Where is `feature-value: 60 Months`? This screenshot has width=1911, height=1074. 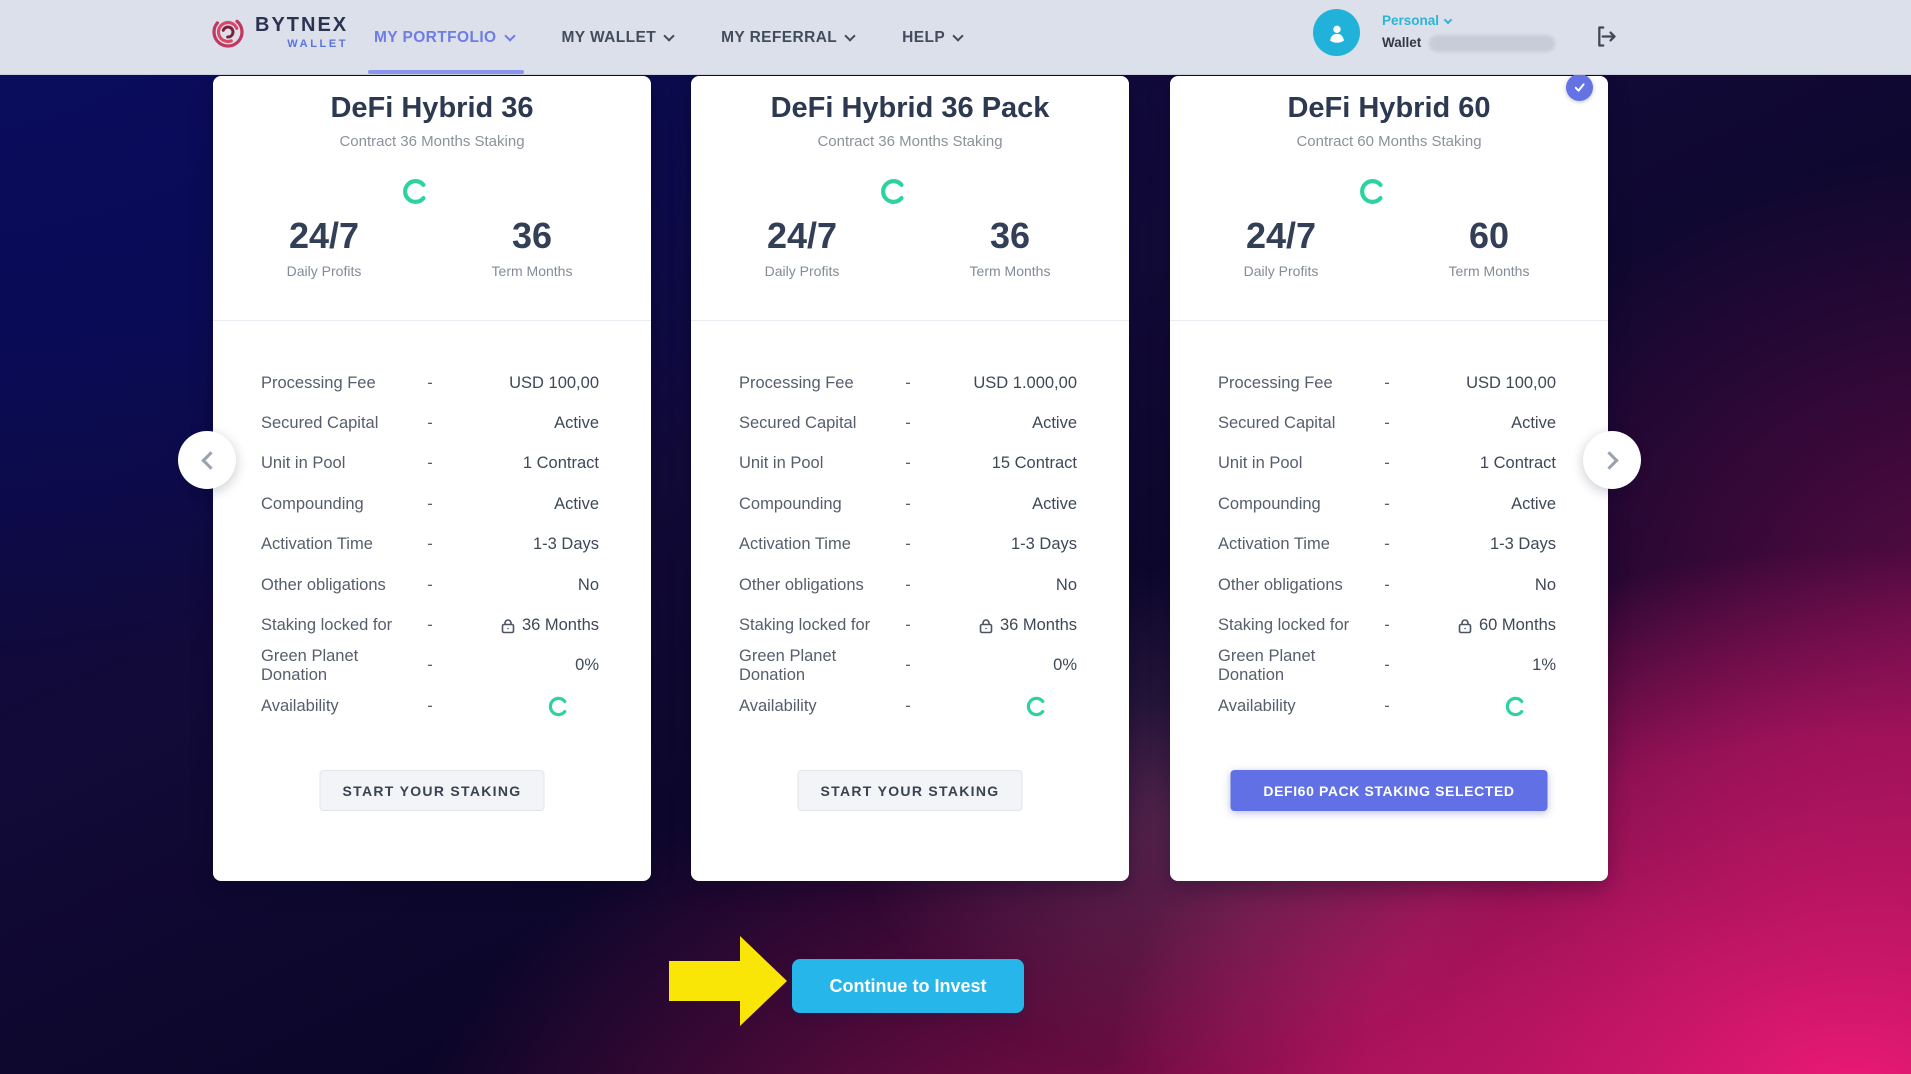 feature-value: 60 Months is located at coordinates (1477, 625).